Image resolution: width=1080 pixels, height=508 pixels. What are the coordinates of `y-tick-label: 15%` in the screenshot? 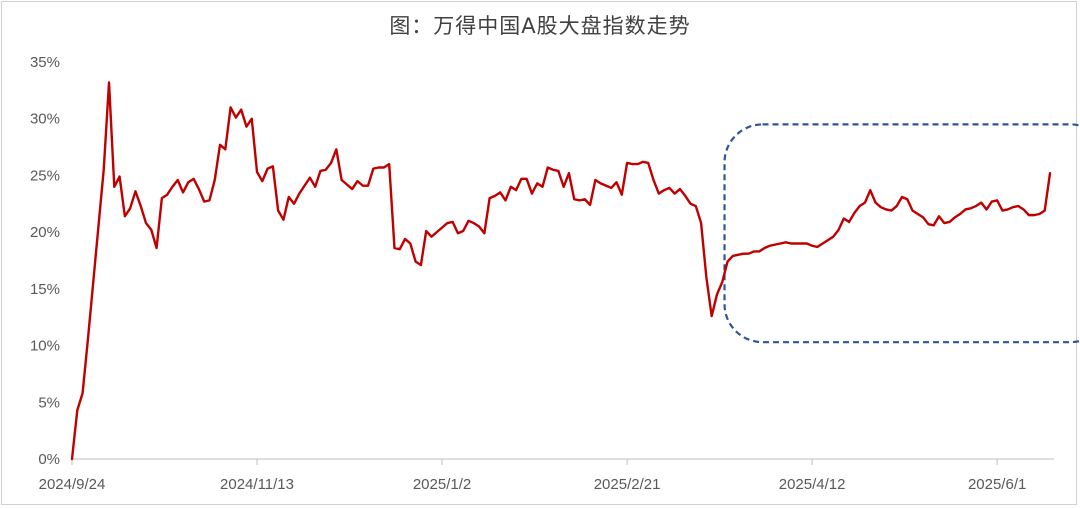 It's located at (45, 289).